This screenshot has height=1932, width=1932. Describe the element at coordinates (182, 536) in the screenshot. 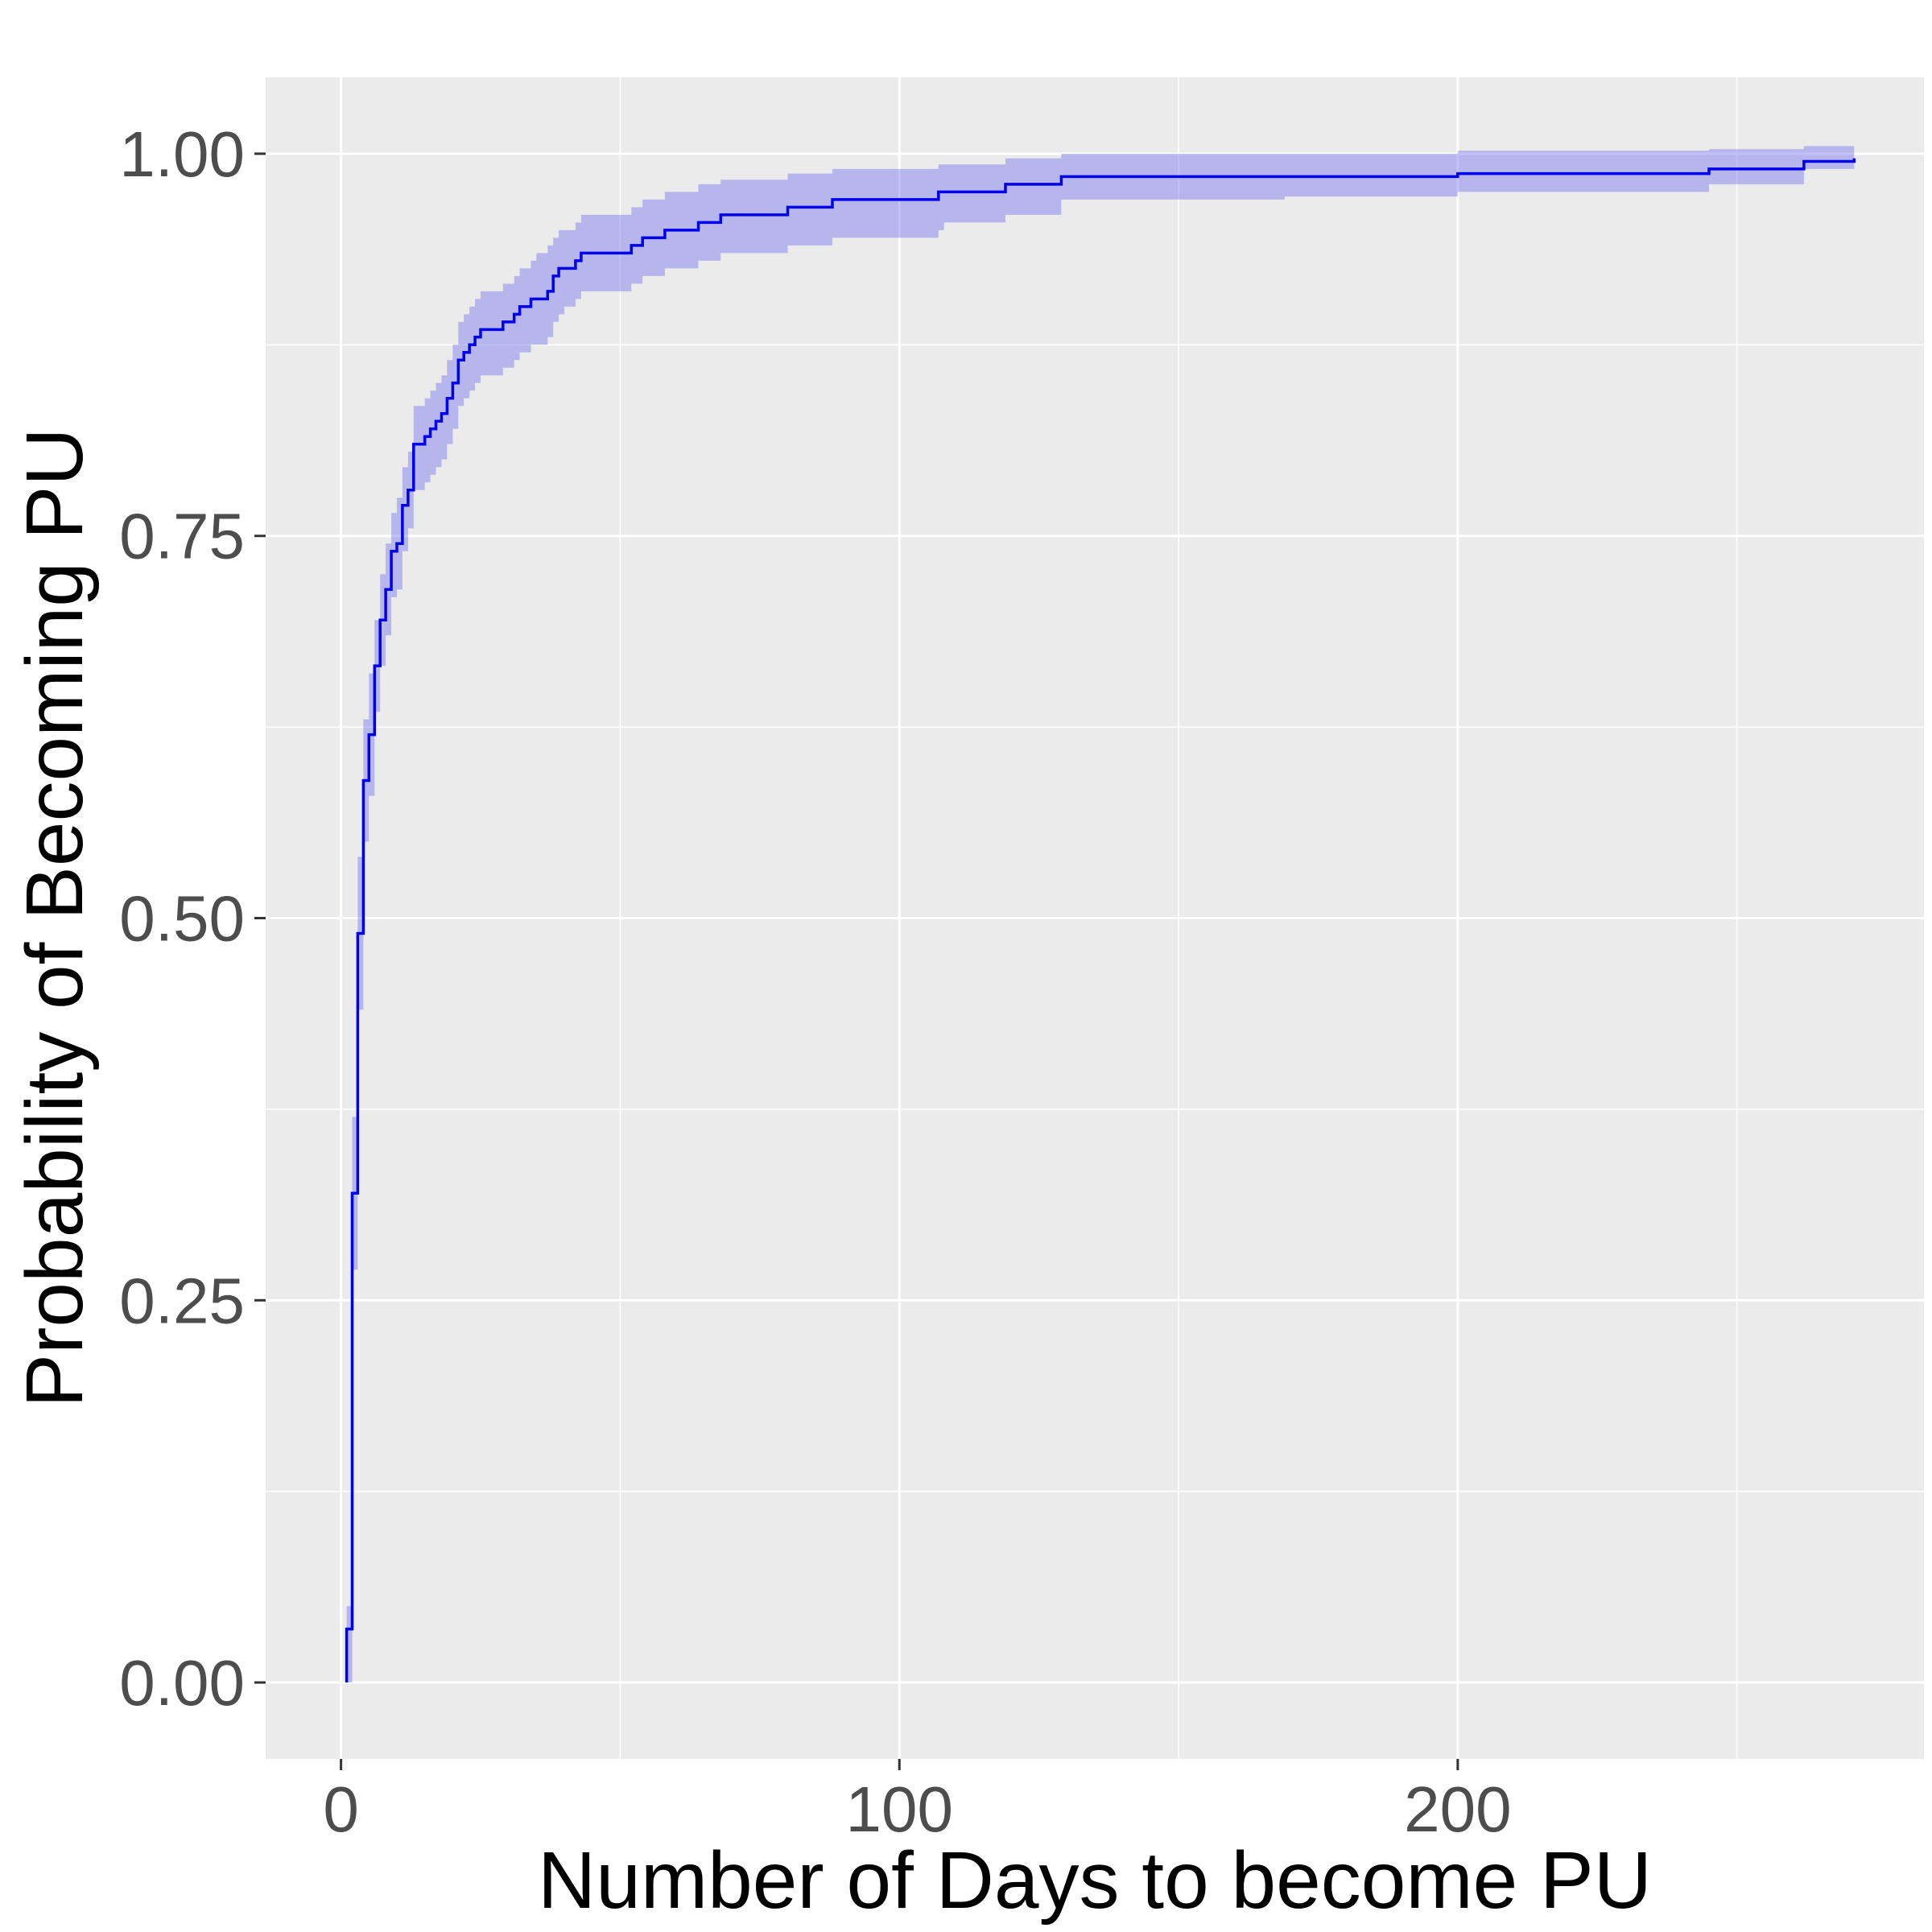

I see `y-tick-label: 0.75` at that location.